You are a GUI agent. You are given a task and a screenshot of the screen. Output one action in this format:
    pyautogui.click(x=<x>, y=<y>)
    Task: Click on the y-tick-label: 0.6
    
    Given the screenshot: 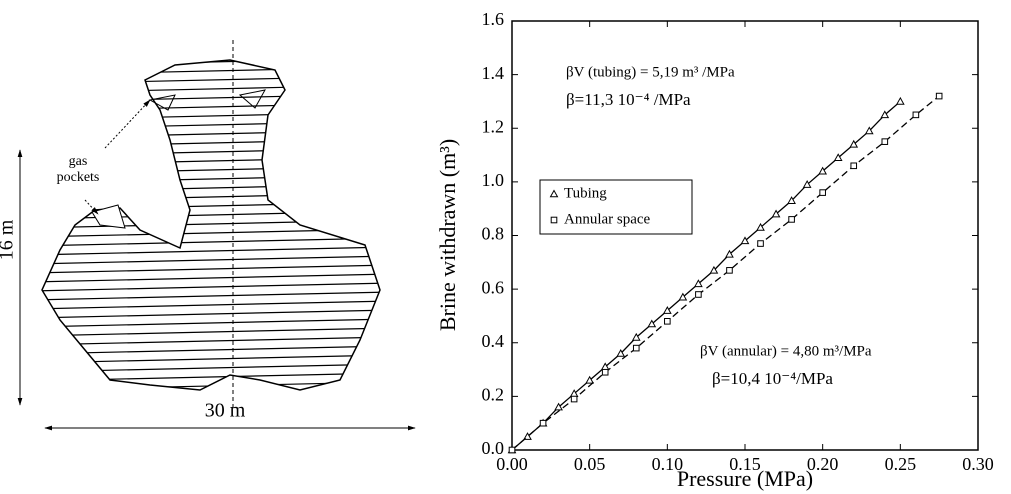 What is the action you would take?
    pyautogui.click(x=493, y=287)
    